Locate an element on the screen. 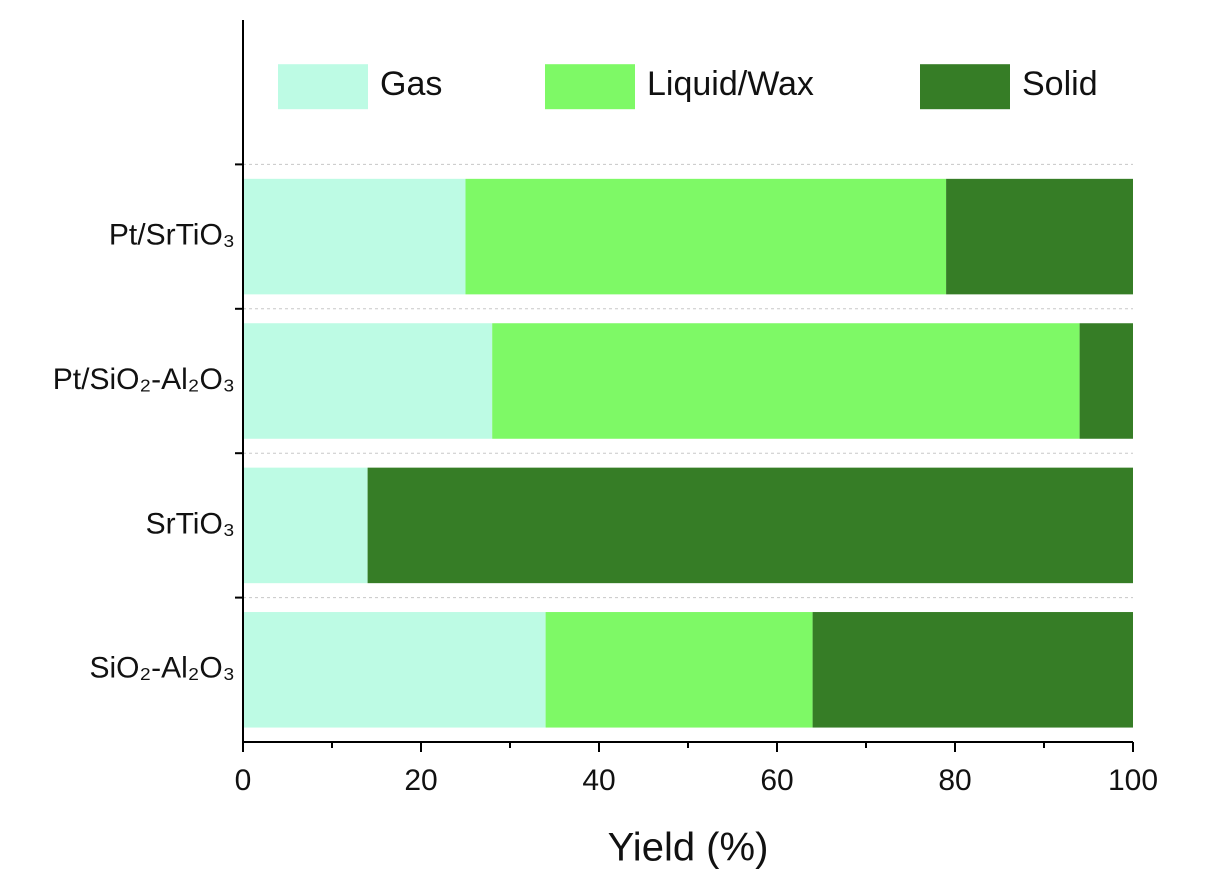 Image resolution: width=1206 pixels, height=890 pixels. legend-label: Liquid/Wax is located at coordinates (730, 84).